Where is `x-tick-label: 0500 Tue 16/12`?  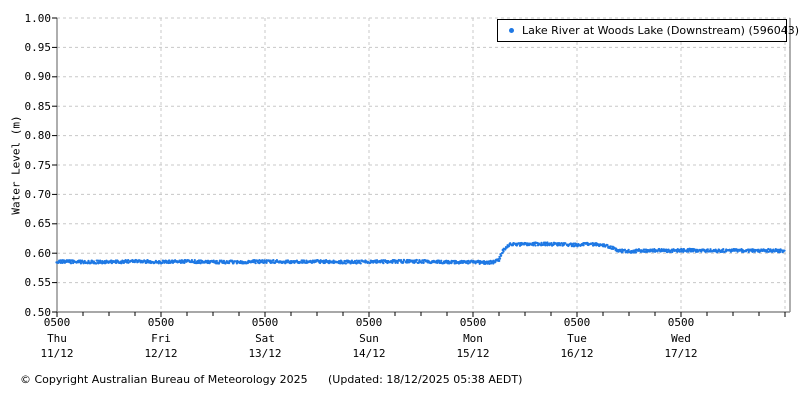 x-tick-label: 0500 Tue 16/12 is located at coordinates (577, 338).